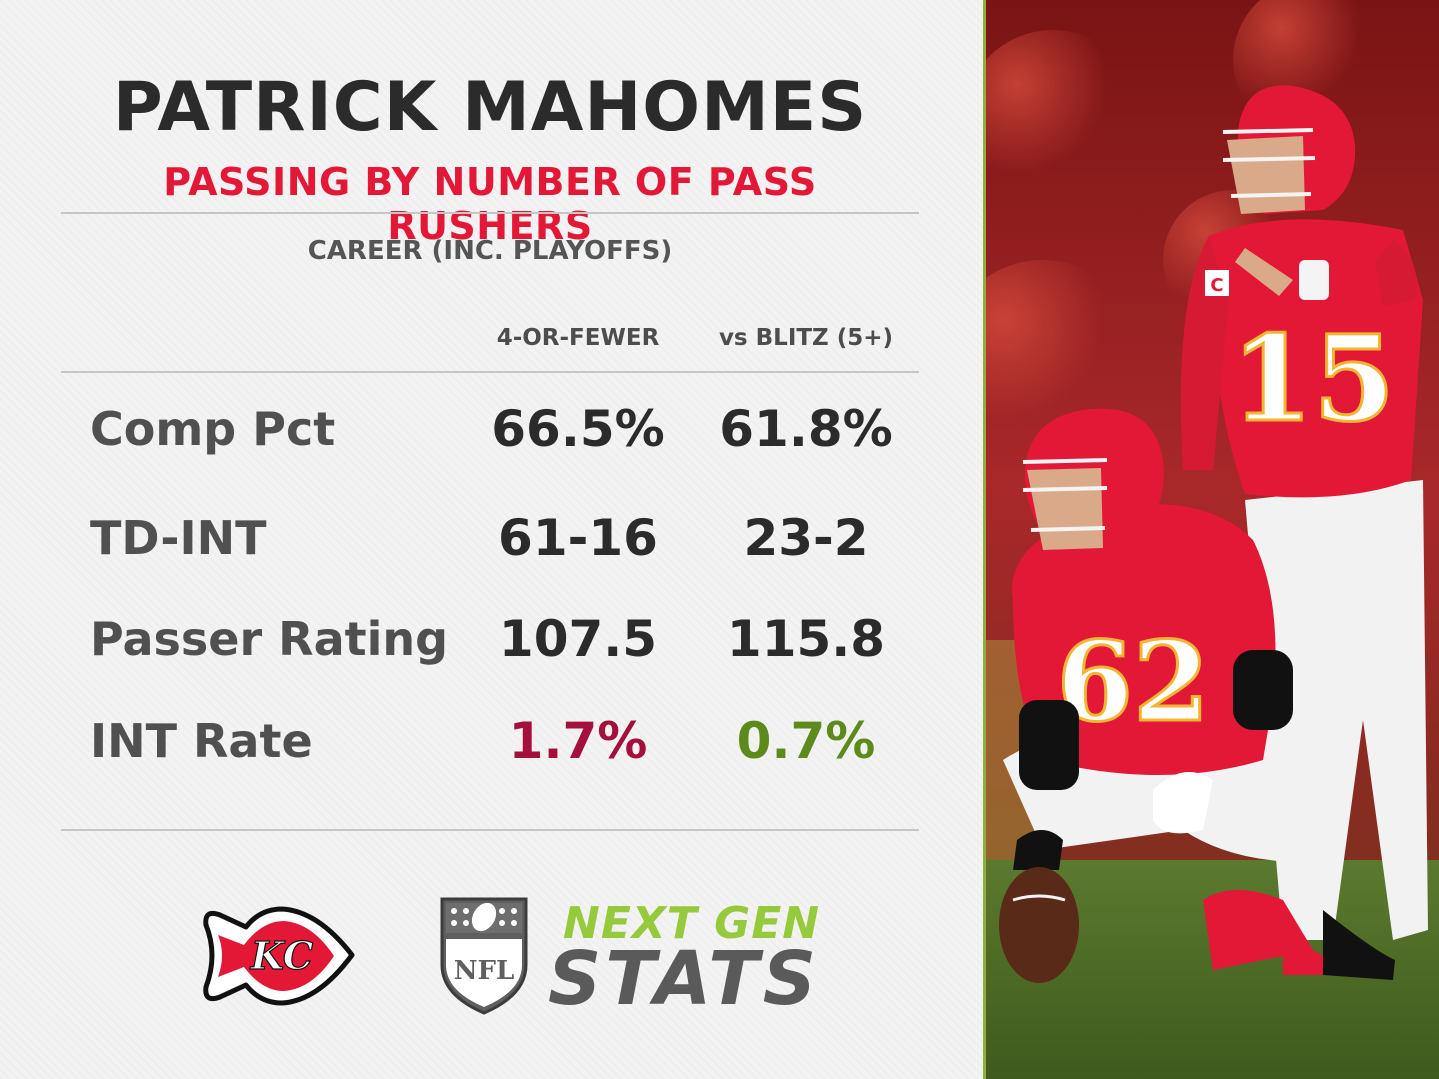 This screenshot has width=1439, height=1079. Describe the element at coordinates (484, 971) in the screenshot. I see `nfl-logo-letters: NFL` at that location.